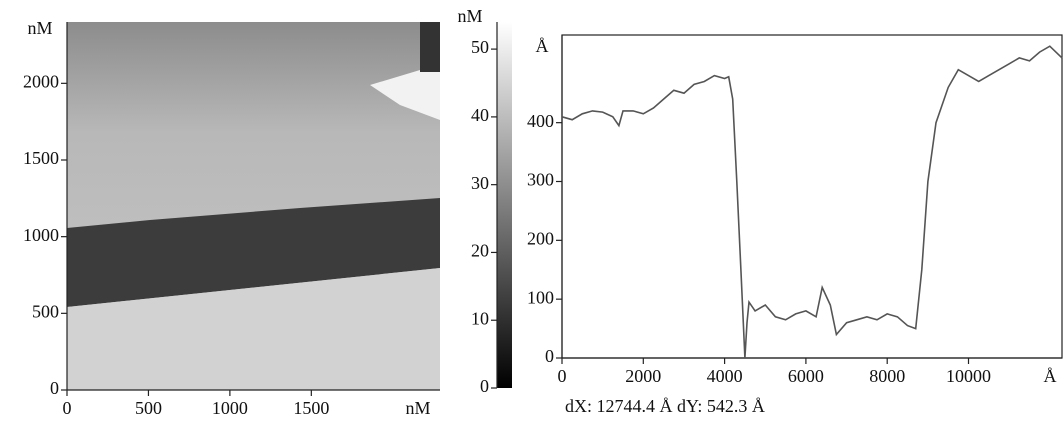 This screenshot has width=1064, height=429. Describe the element at coordinates (540, 297) in the screenshot. I see `y-tick-label: 100` at that location.